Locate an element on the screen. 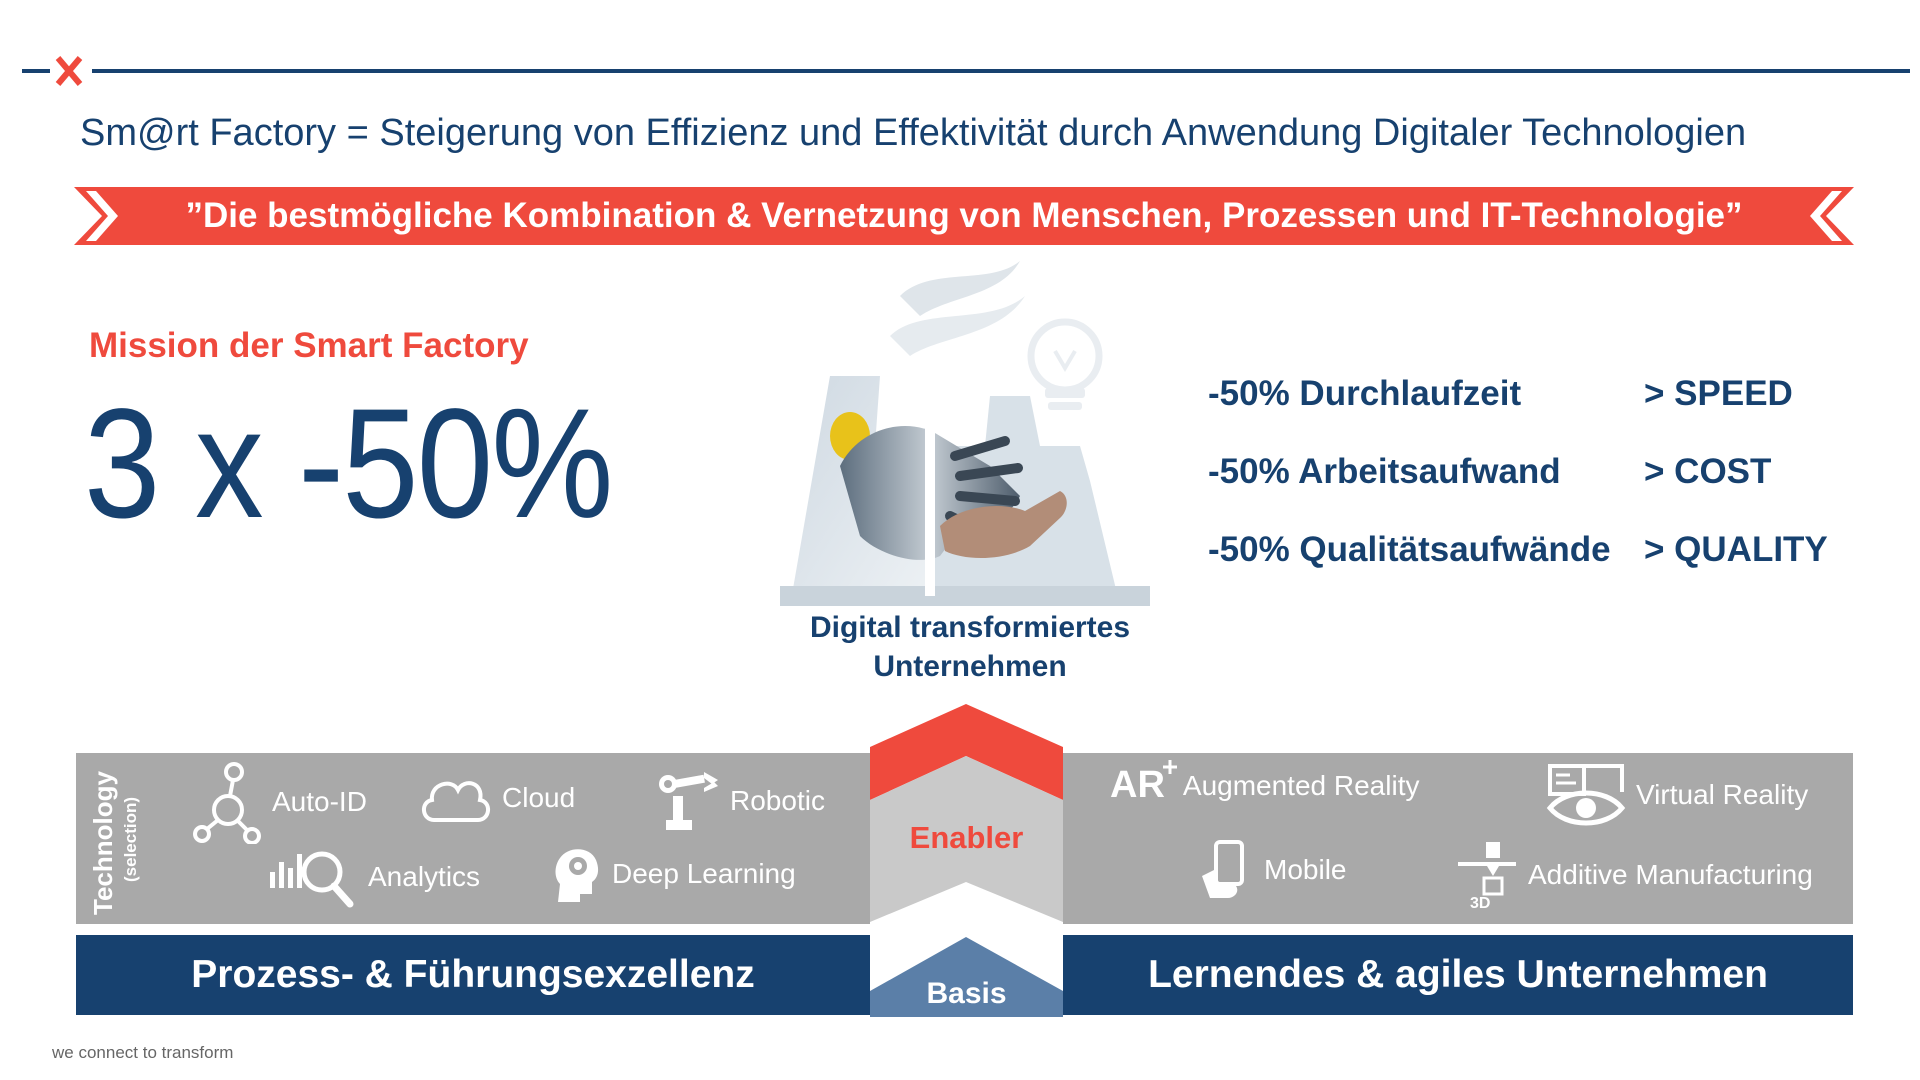 This screenshot has height=1080, width=1920. ar-icon: AR is located at coordinates (1143, 783).